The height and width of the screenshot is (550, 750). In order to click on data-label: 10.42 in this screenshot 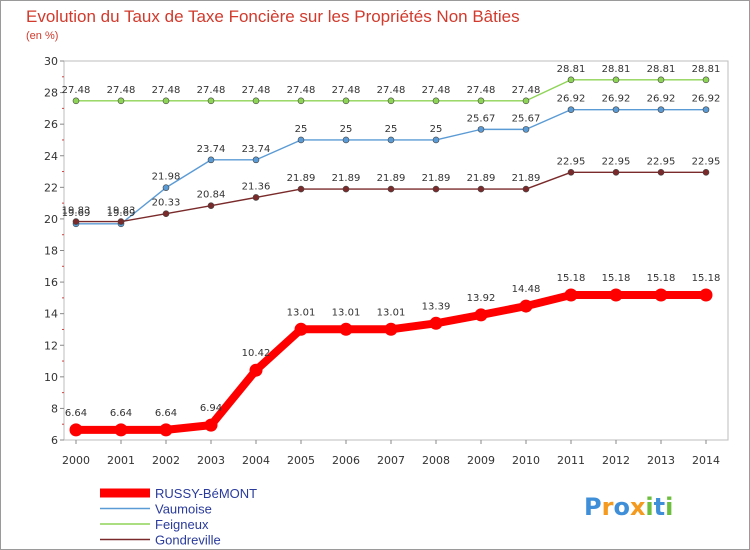, I will do `click(256, 353)`.